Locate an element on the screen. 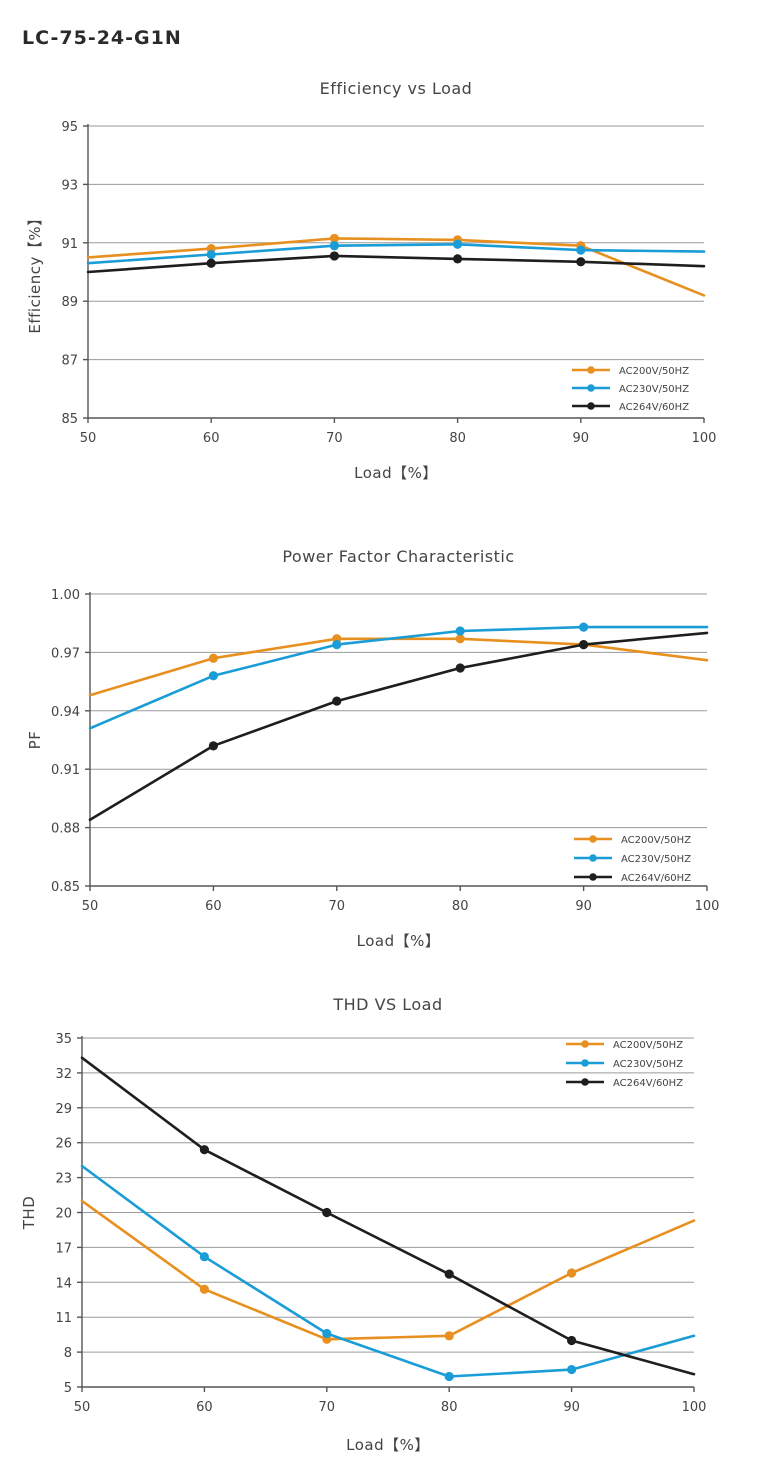 This screenshot has height=1472, width=780. chart2-ytick-label: 14 is located at coordinates (63, 1283).